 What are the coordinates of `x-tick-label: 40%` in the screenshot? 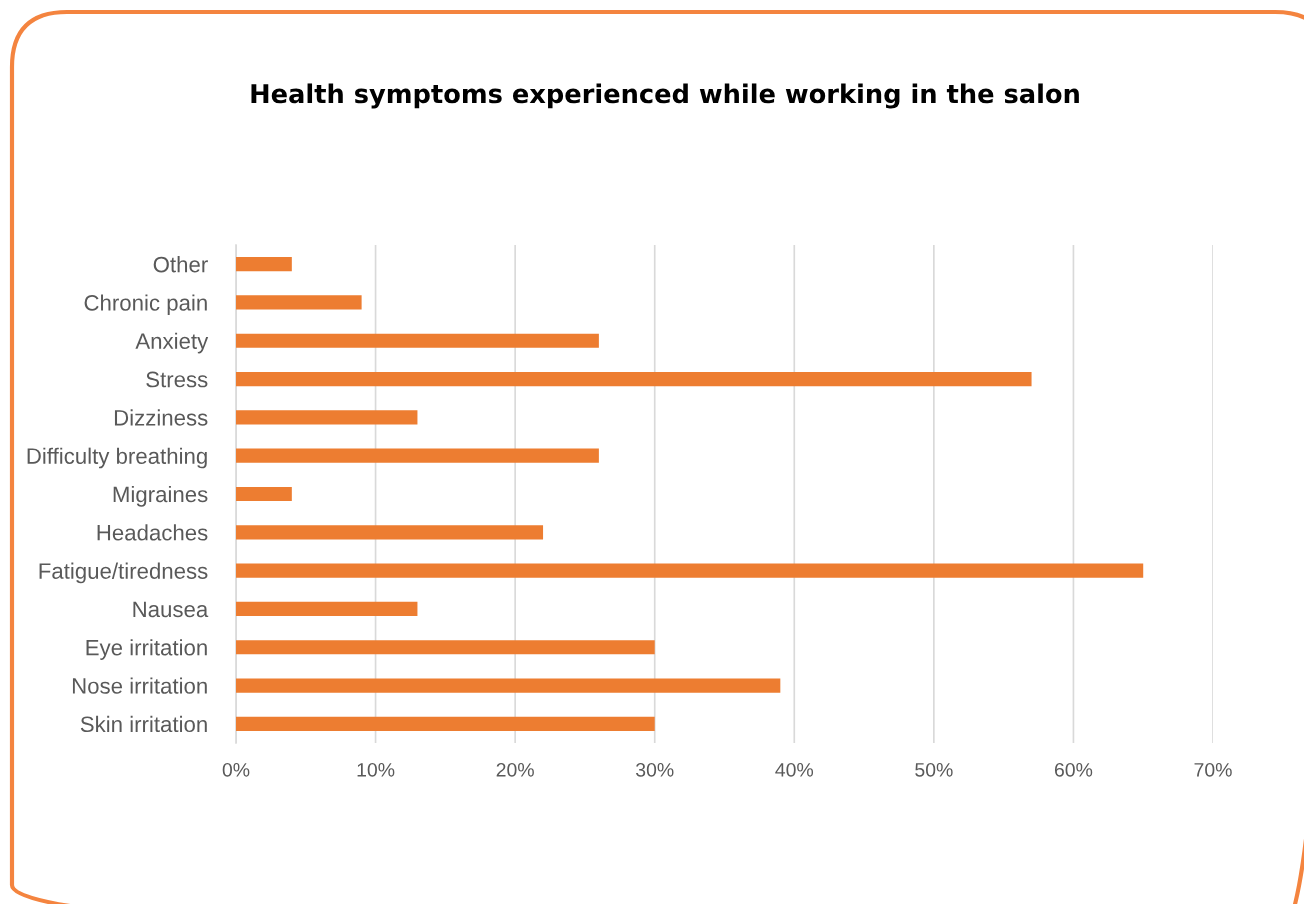 It's located at (794, 769).